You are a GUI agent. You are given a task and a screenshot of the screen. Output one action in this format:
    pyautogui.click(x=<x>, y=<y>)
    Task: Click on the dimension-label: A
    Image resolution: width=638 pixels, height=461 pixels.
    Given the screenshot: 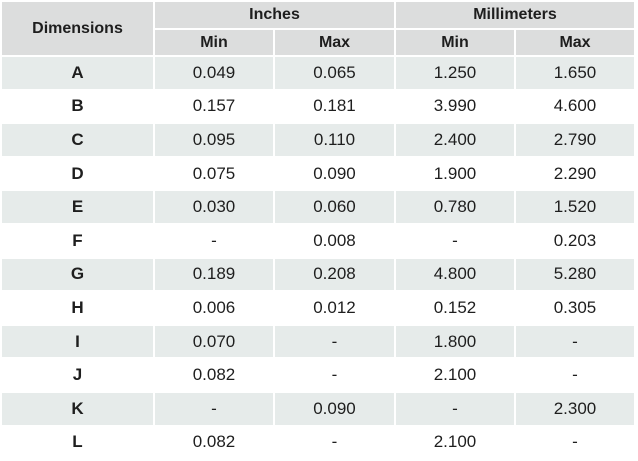 What is the action you would take?
    pyautogui.click(x=77, y=73)
    